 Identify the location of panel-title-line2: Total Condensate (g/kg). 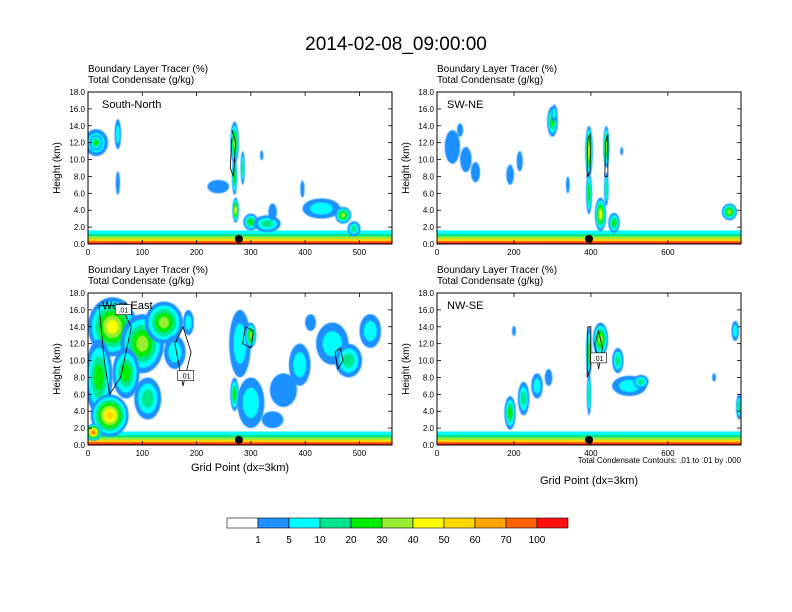
(490, 281).